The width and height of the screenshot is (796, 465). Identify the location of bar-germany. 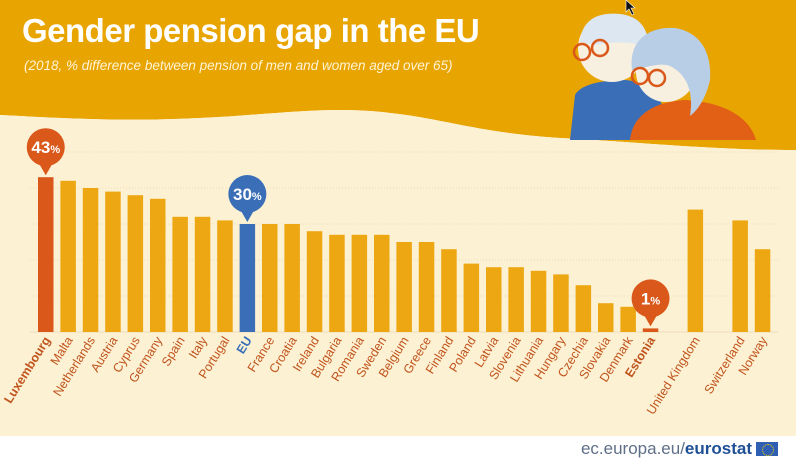
(158, 265).